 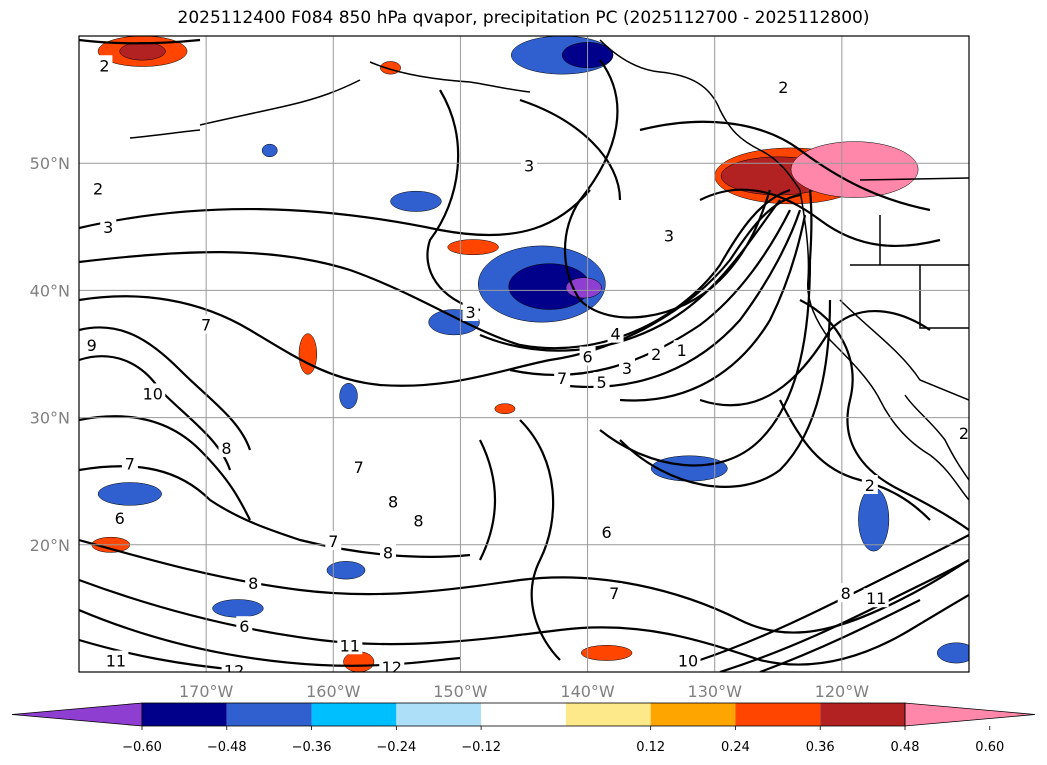 What do you see at coordinates (50, 290) in the screenshot?
I see `lat-tick-label: 40°N` at bounding box center [50, 290].